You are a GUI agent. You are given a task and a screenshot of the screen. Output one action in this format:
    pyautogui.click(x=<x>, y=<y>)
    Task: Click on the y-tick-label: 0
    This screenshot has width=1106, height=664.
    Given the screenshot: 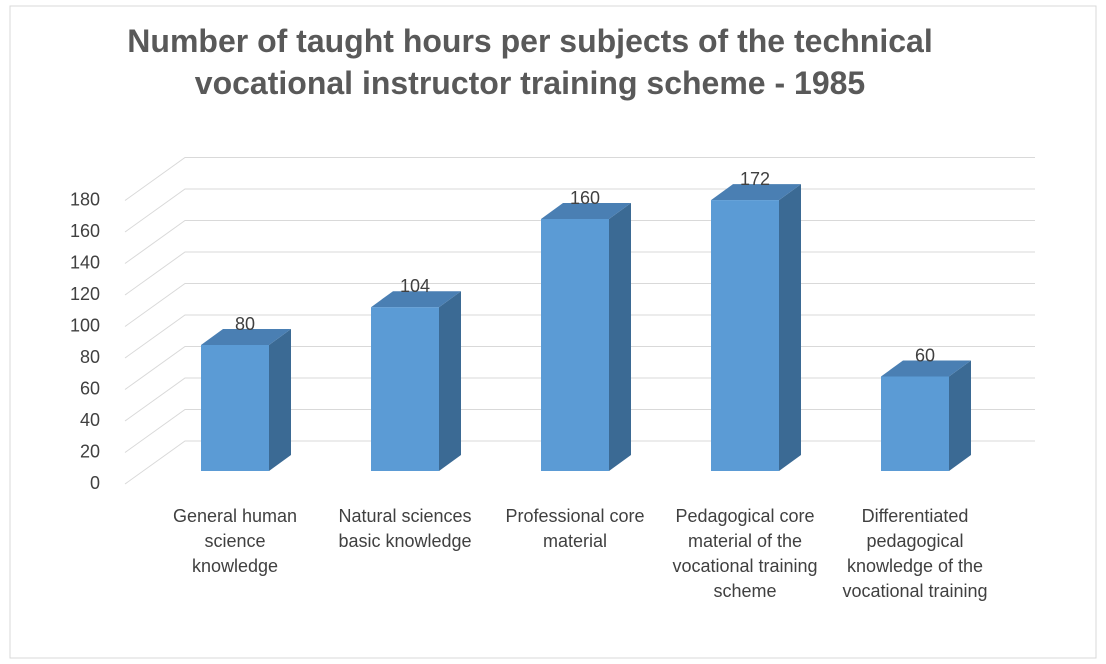 What is the action you would take?
    pyautogui.click(x=95, y=483)
    